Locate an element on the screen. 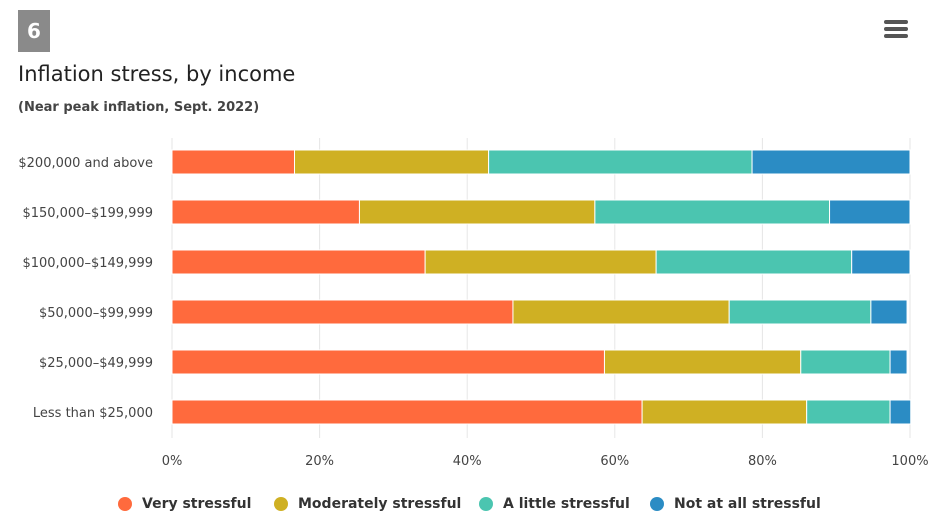  y-category-label: $50,000–$99,999 is located at coordinates (96, 313).